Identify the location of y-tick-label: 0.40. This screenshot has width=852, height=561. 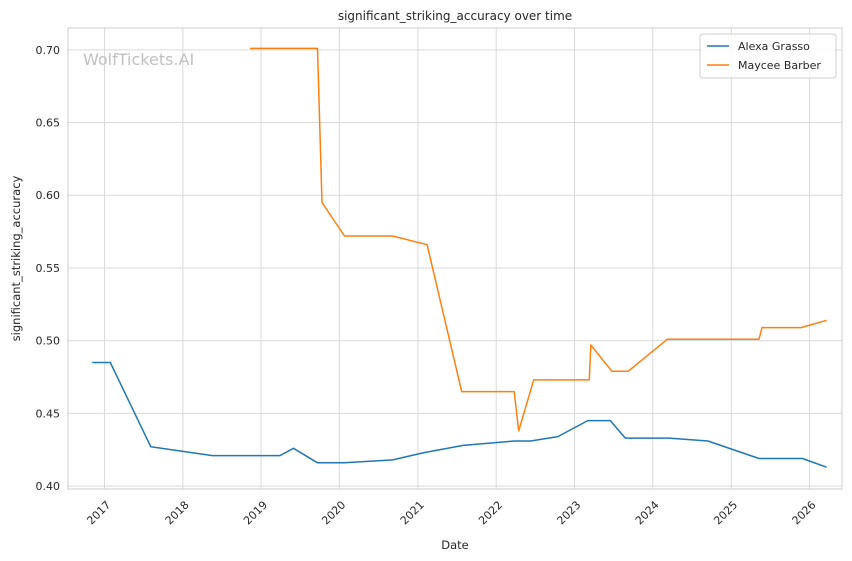
(48, 486).